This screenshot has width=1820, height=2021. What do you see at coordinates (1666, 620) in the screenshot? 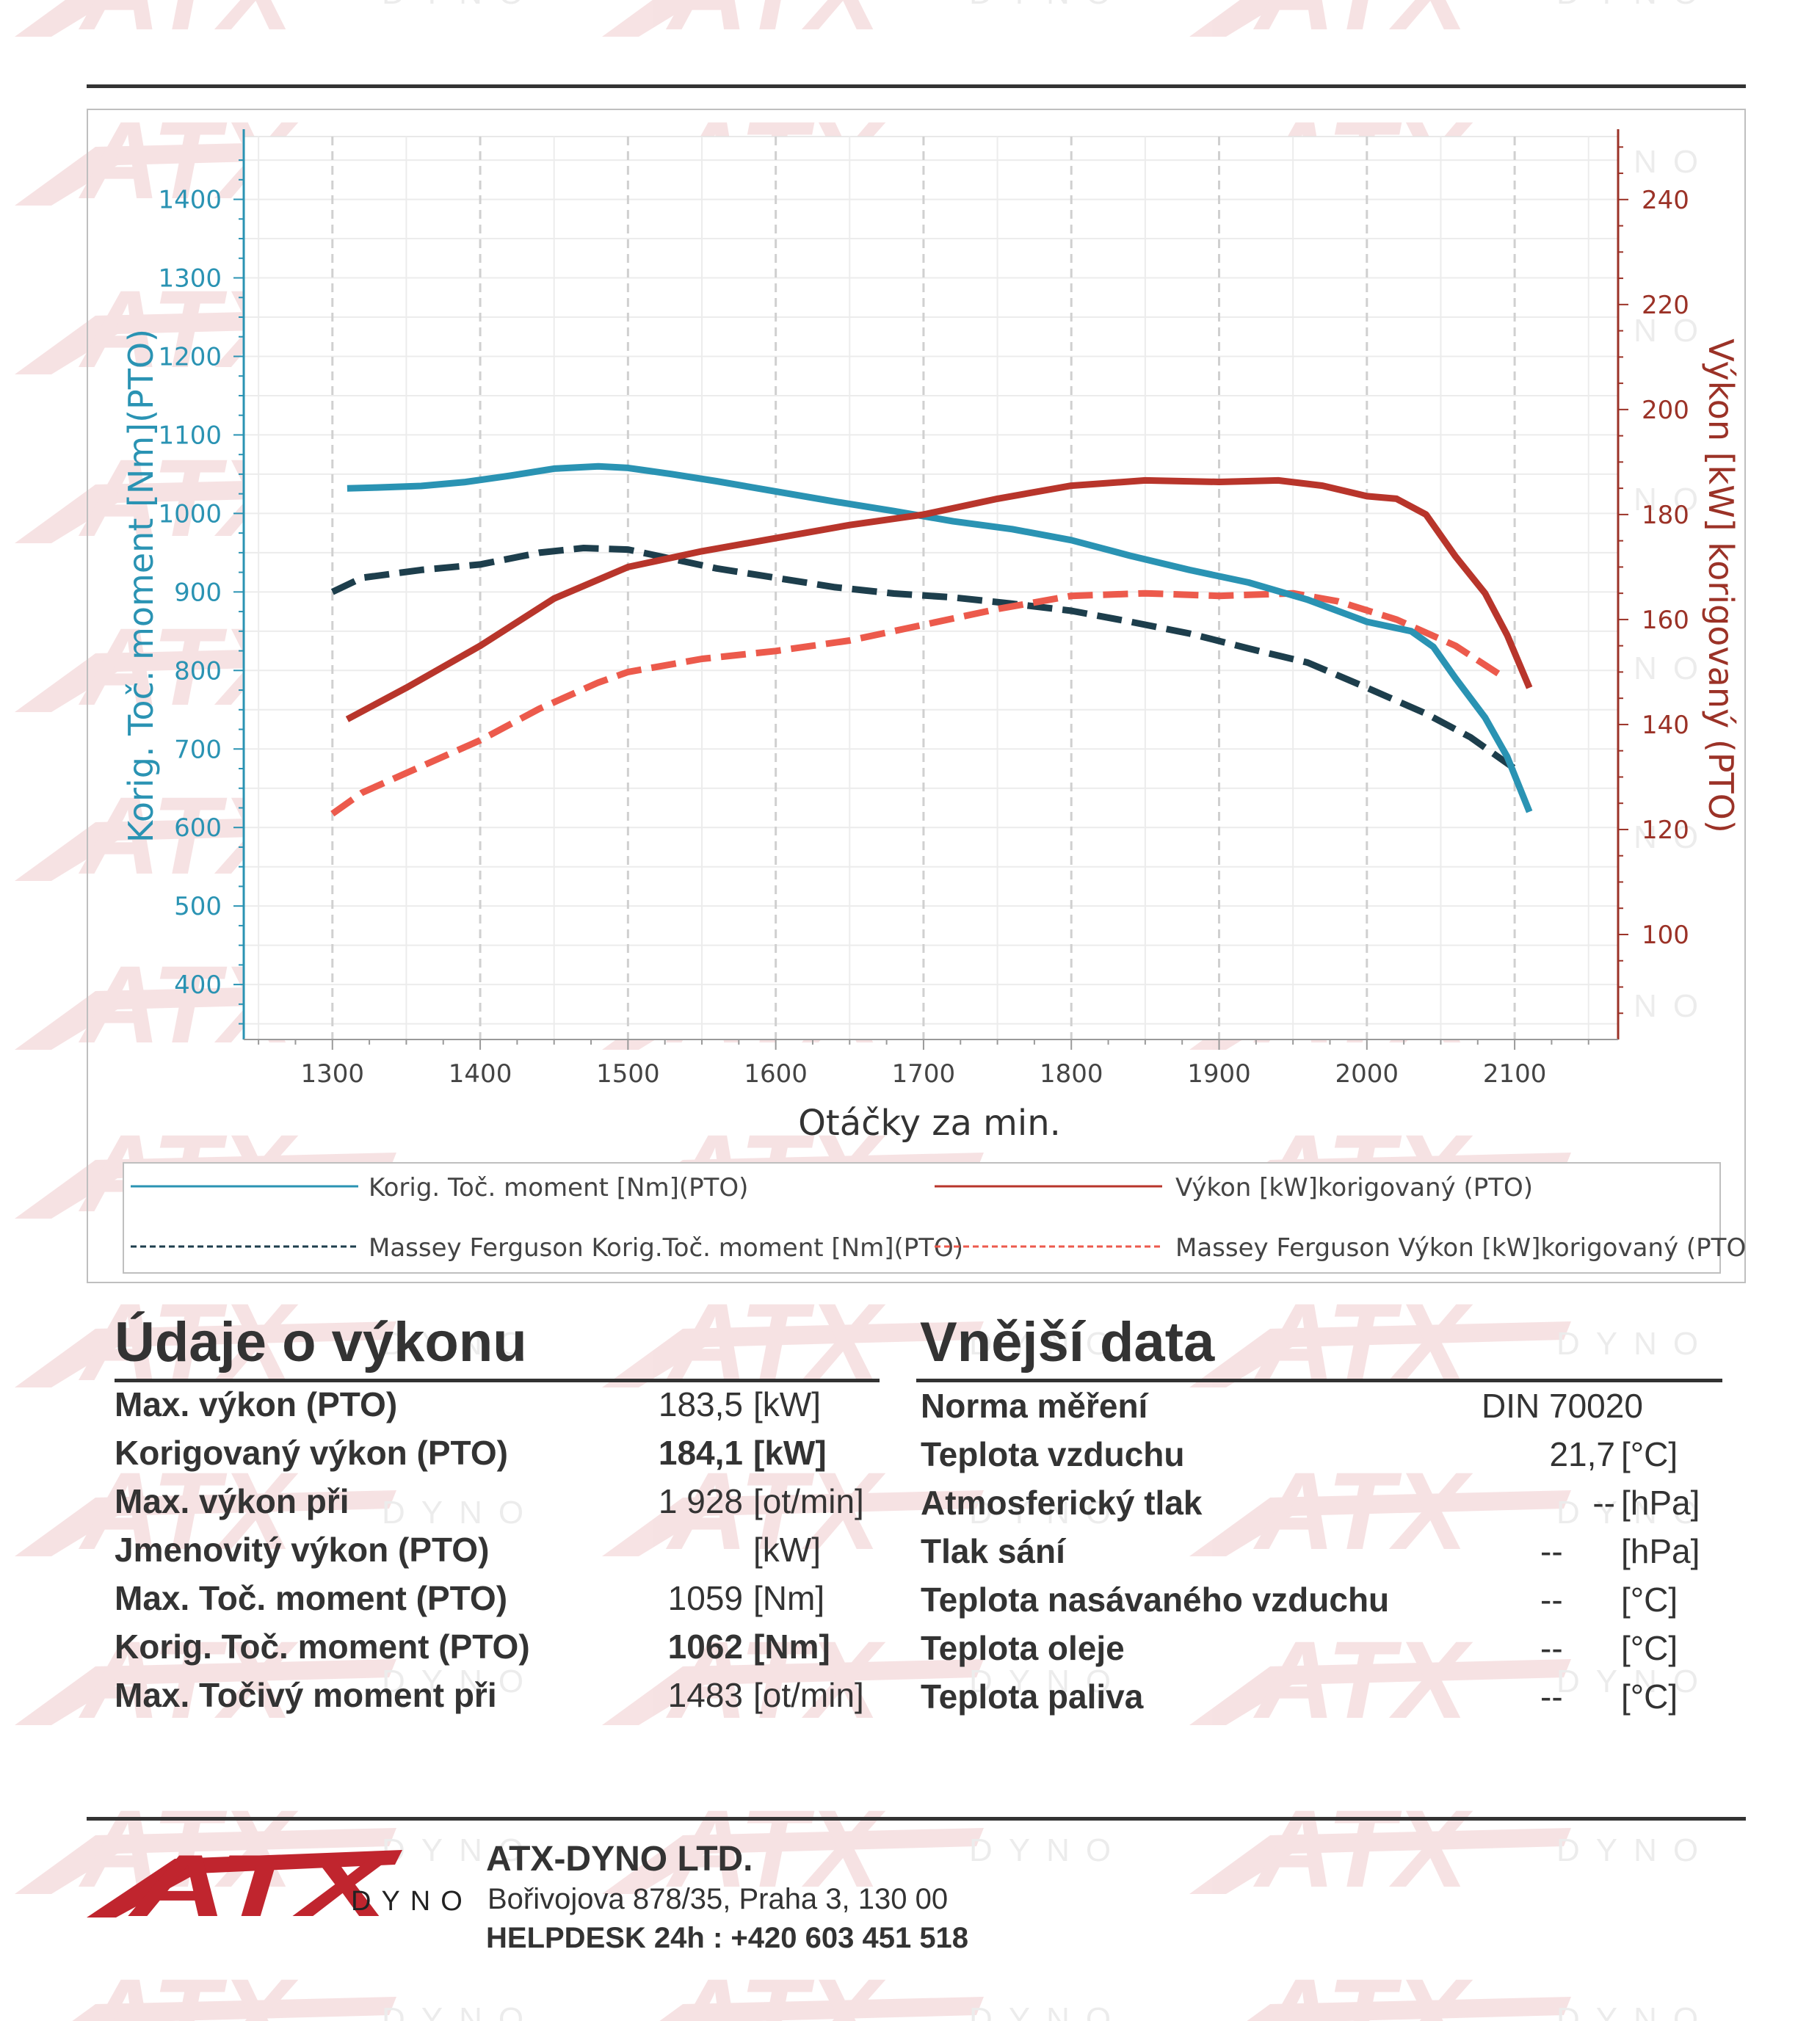
I see `y-right-tick-label: 160` at bounding box center [1666, 620].